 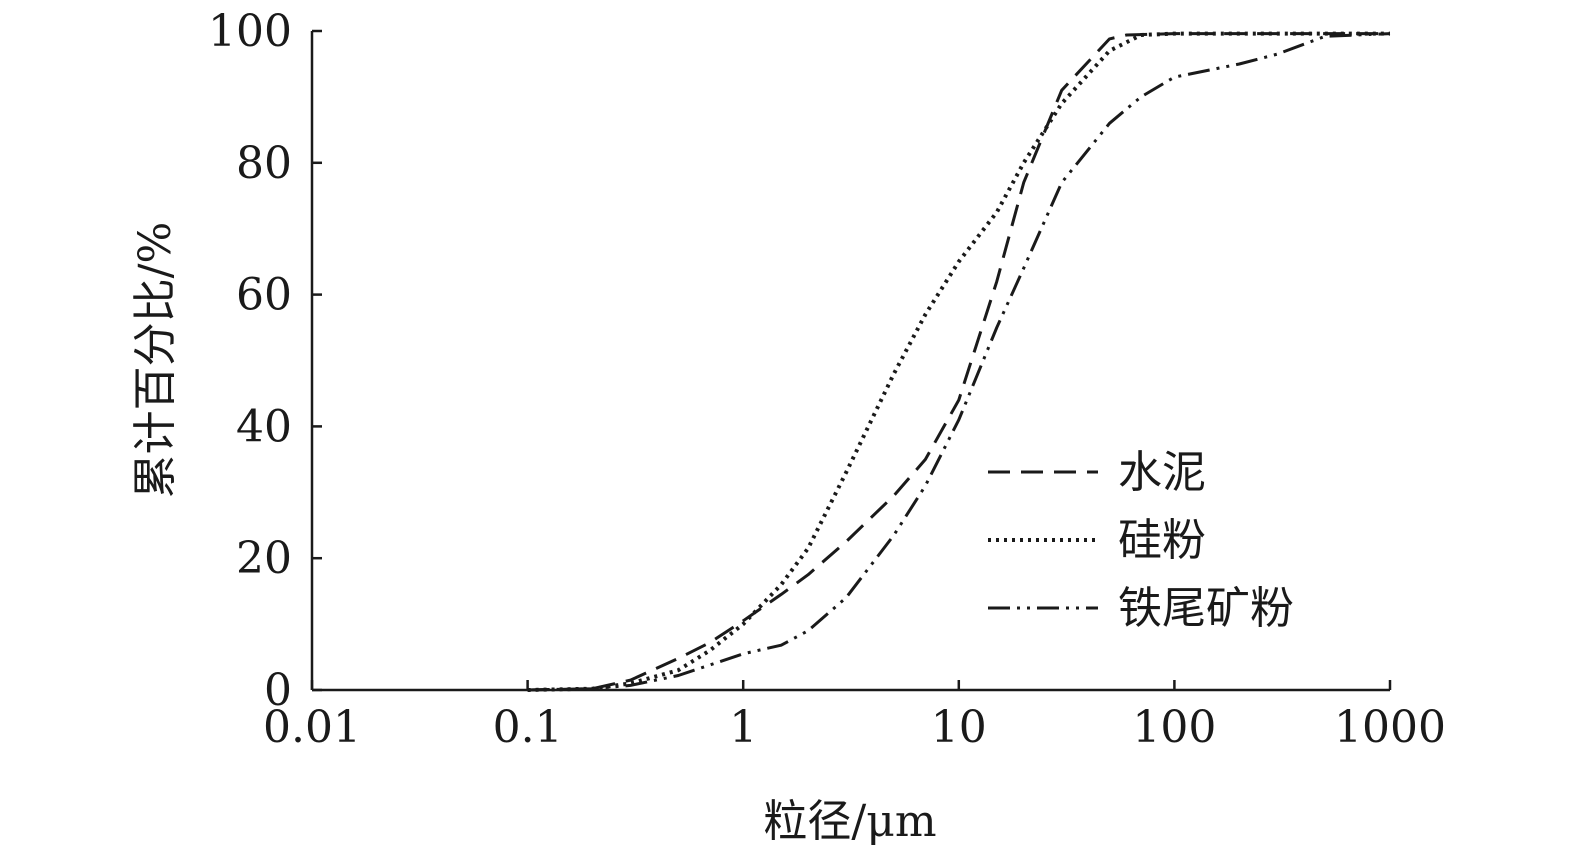 I want to click on x-tick-label: 10, so click(x=959, y=727).